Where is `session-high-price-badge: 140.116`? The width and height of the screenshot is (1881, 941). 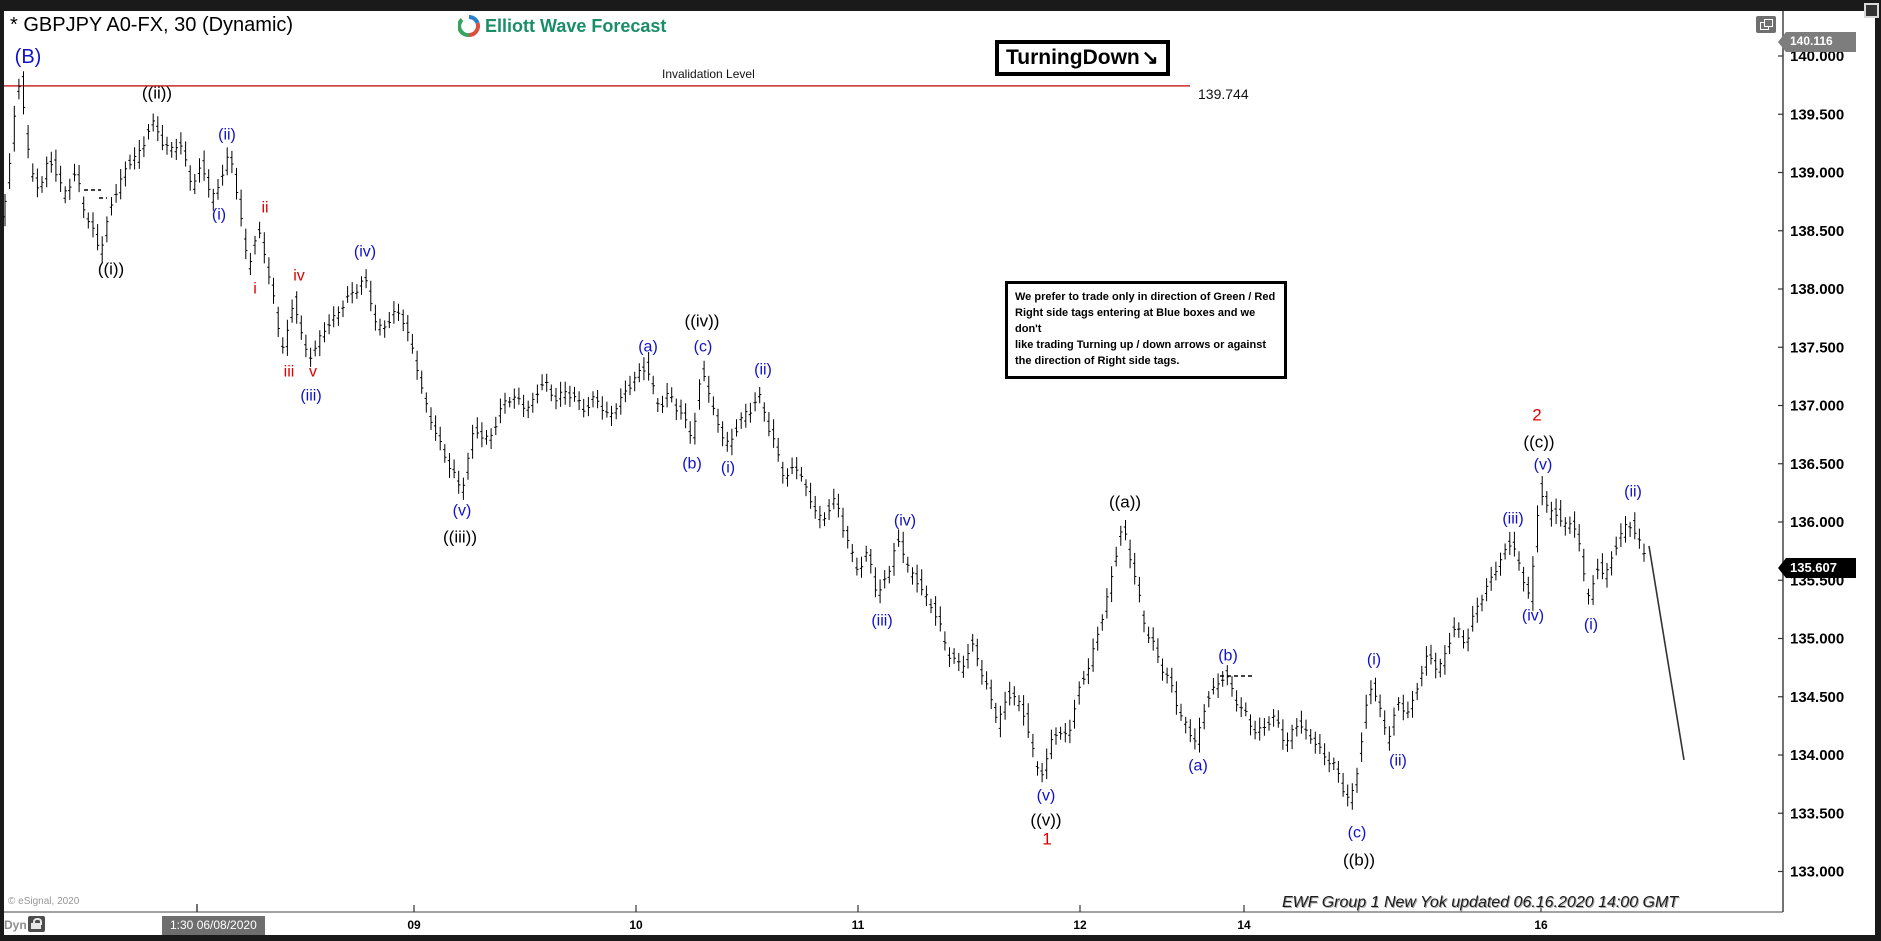 session-high-price-badge: 140.116 is located at coordinates (1817, 42).